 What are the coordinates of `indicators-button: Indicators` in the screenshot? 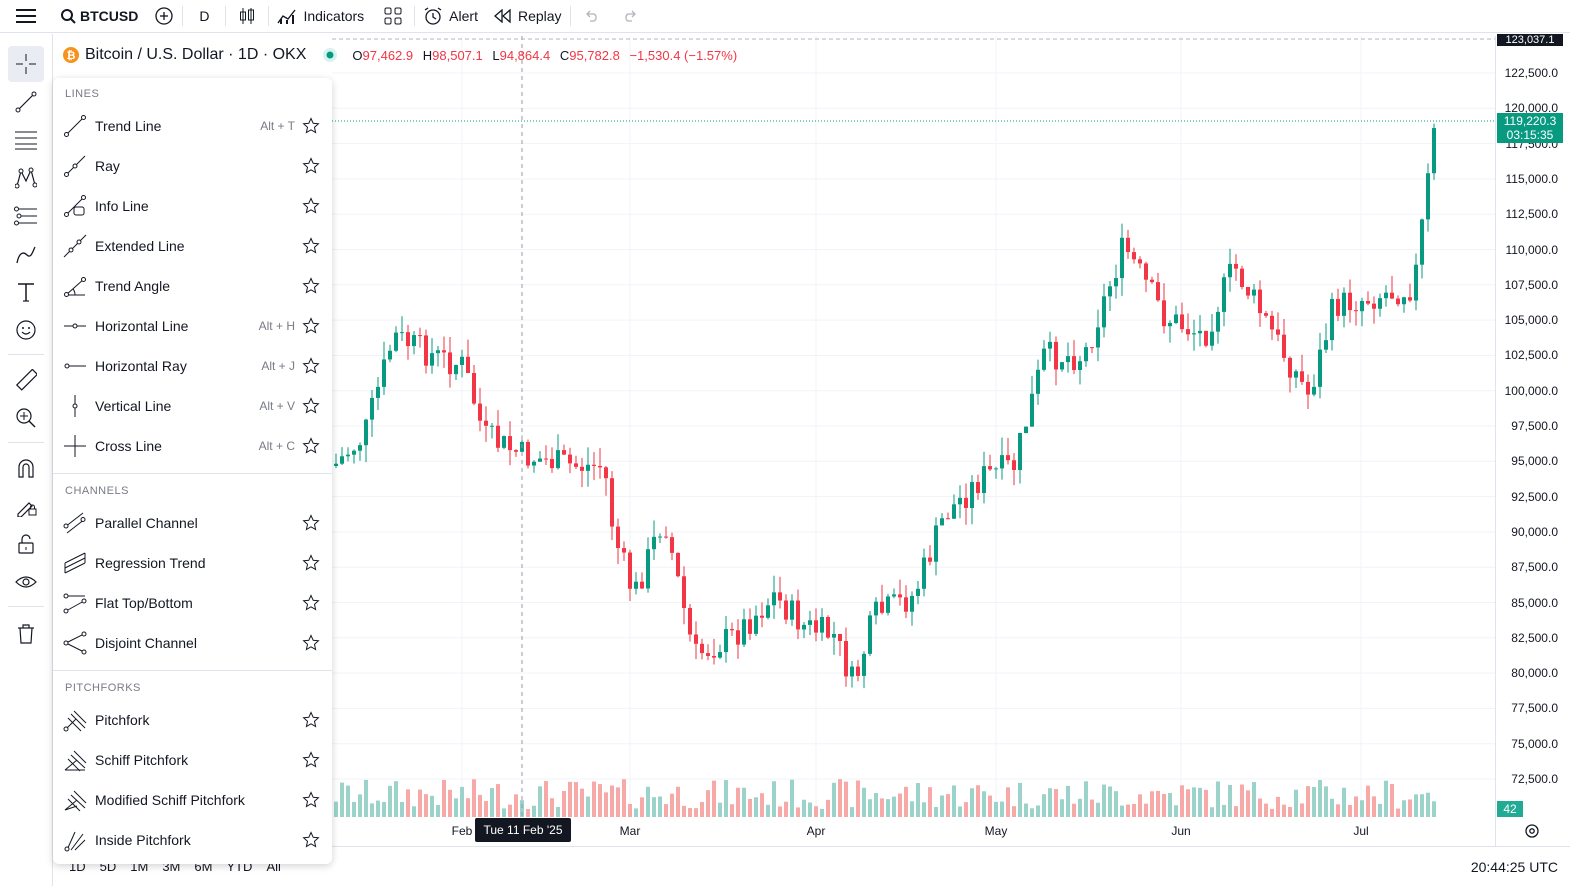 It's located at (320, 16).